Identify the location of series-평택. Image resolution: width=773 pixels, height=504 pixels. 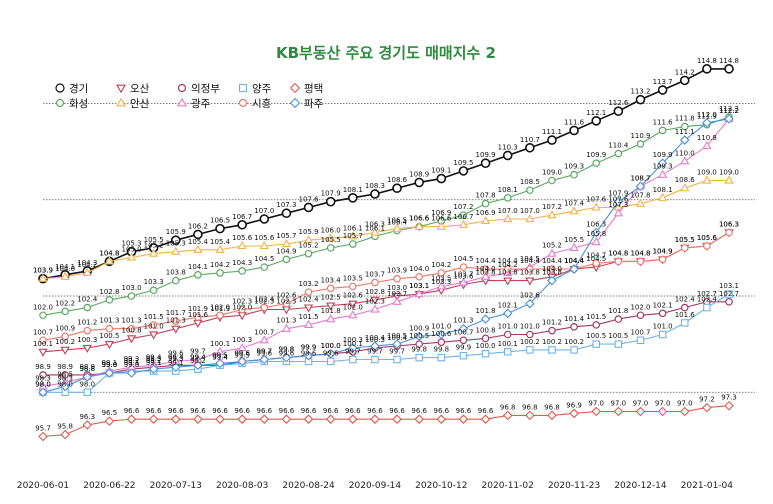
(386, 421).